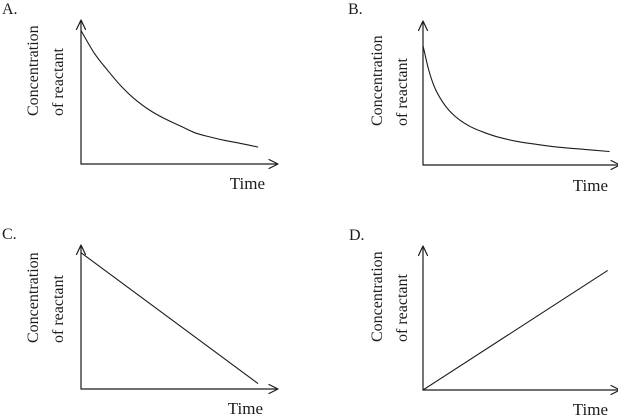  Describe the element at coordinates (9, 234) in the screenshot. I see `panel-label-c: C.` at that location.